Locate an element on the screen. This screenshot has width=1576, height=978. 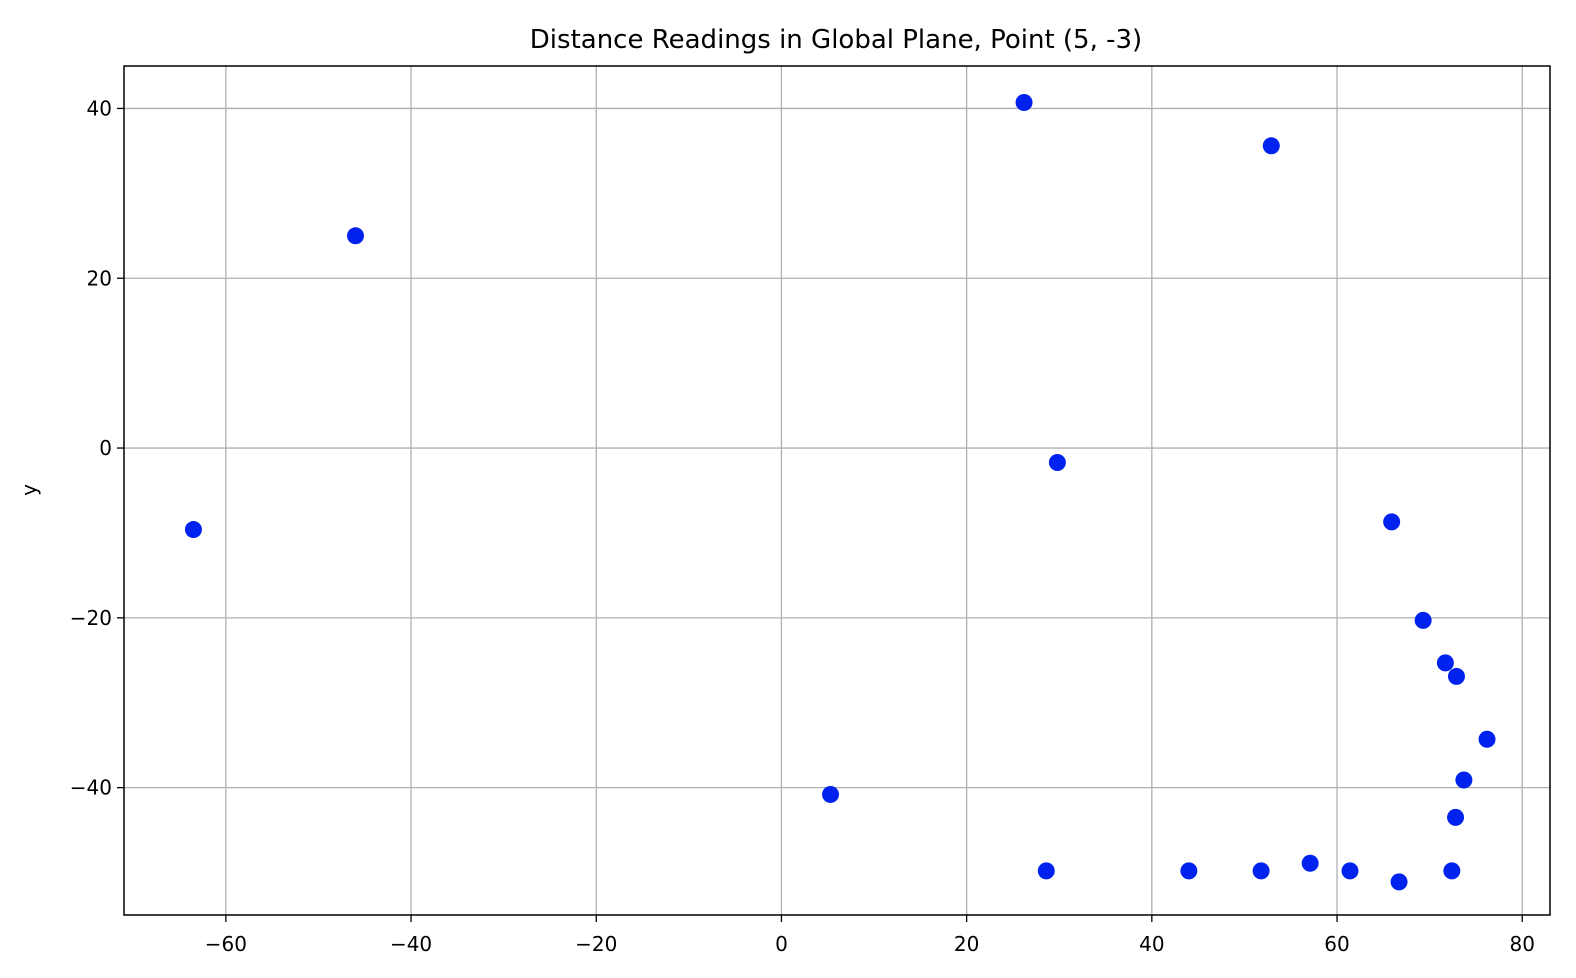
y-axis-ticks: −40 −20 0 20 40 is located at coordinates (97, 448).